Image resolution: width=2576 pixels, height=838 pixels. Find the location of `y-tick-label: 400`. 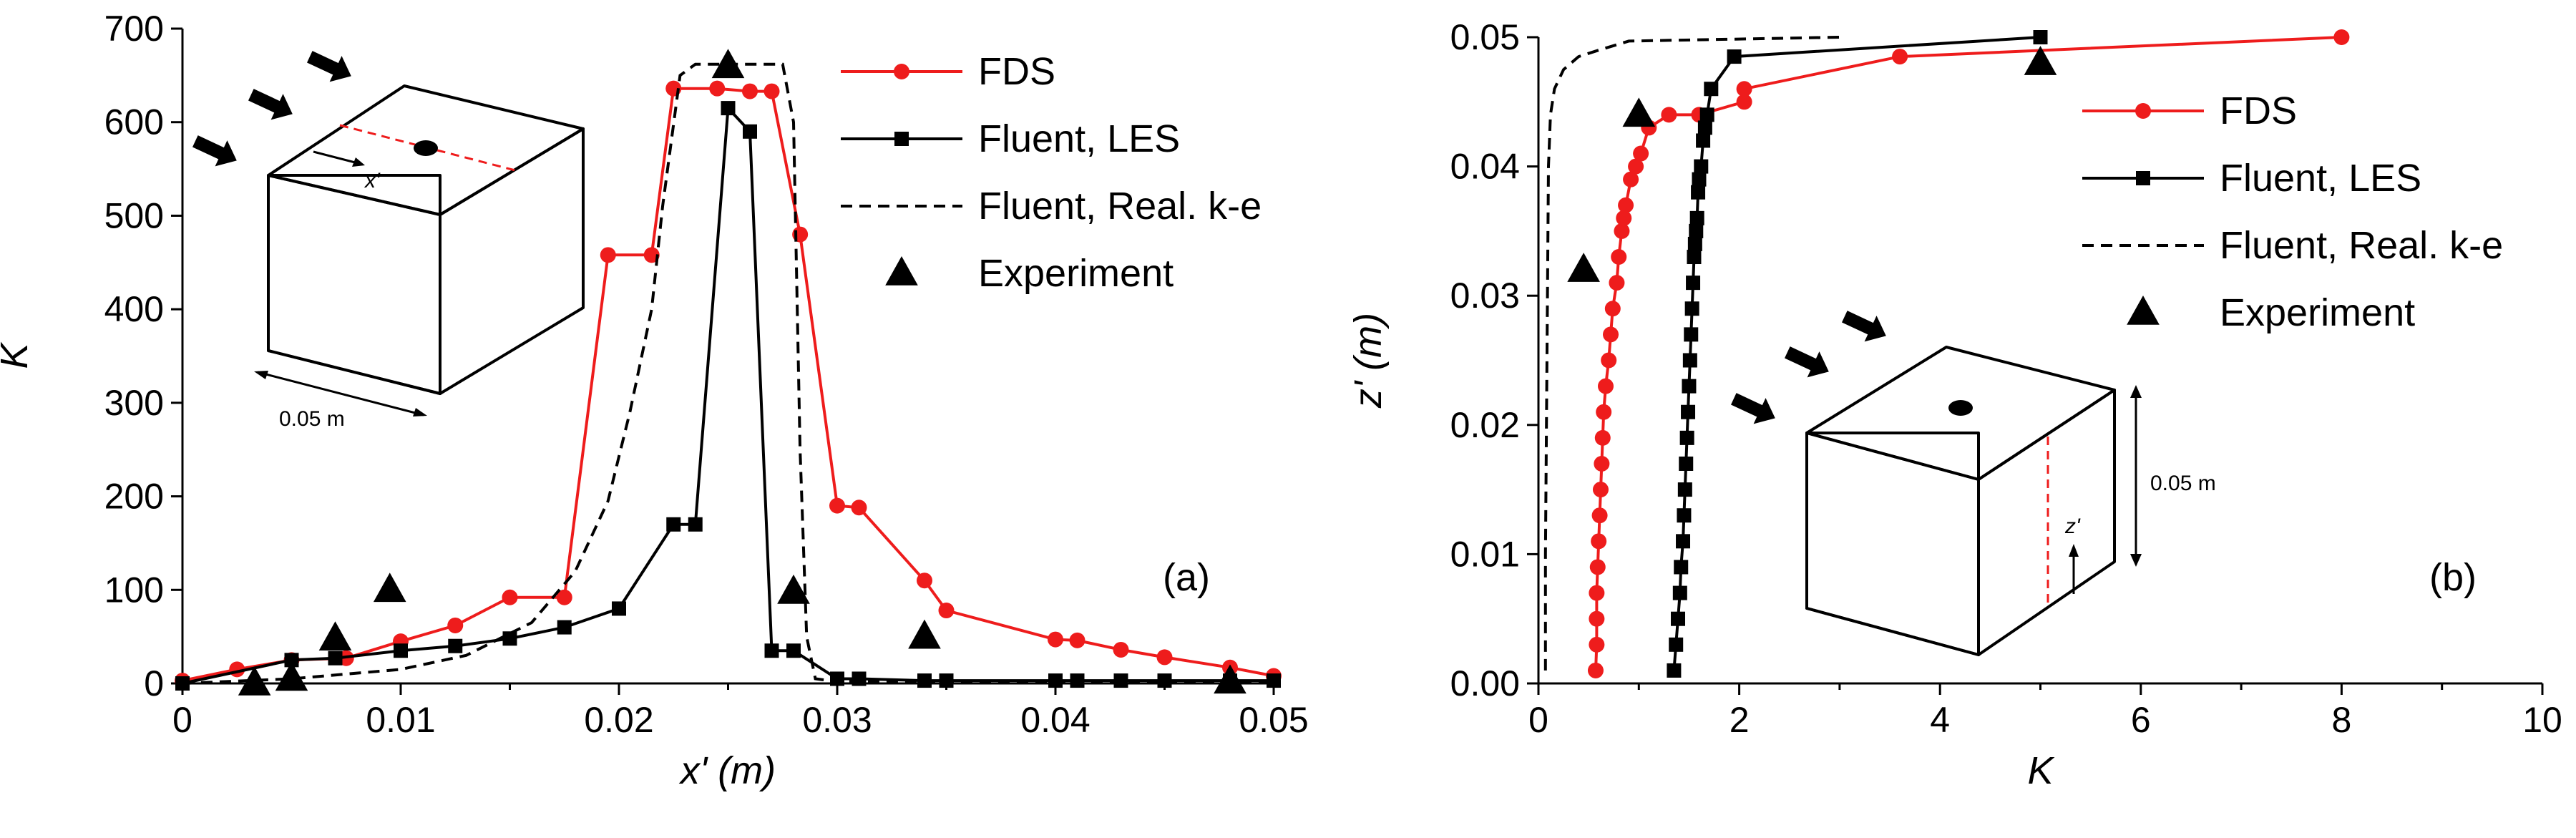

y-tick-label: 400 is located at coordinates (134, 309).